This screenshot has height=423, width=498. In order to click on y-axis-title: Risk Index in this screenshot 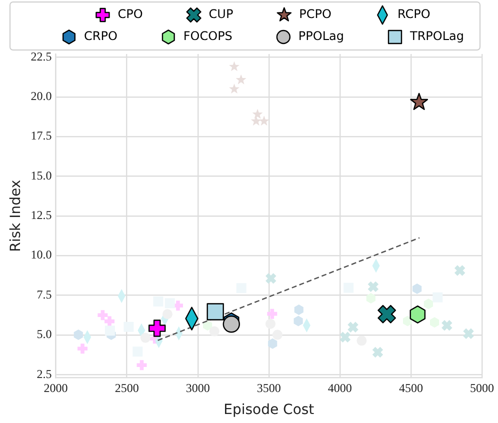, I will do `click(16, 216)`.